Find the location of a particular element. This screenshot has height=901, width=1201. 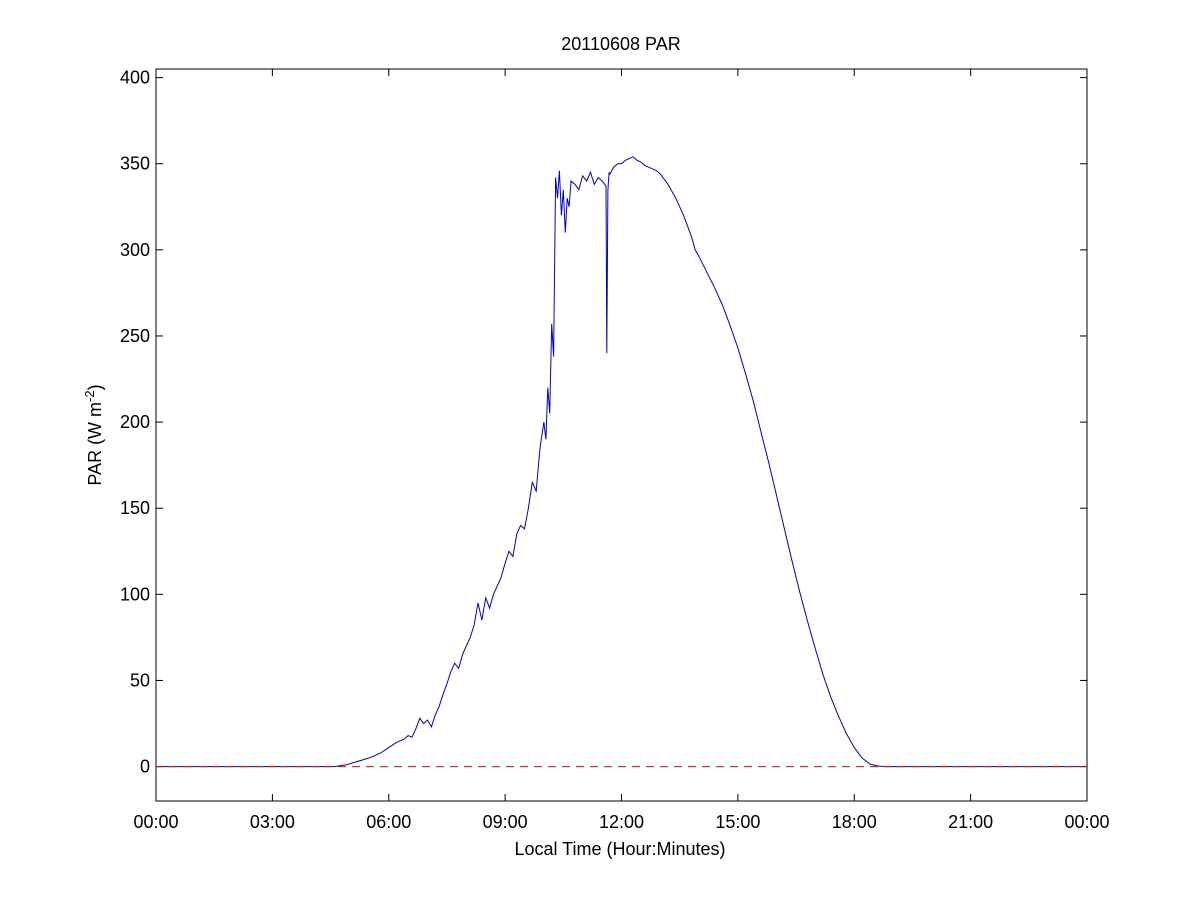

x-tick-label: 21:00 is located at coordinates (970, 822).